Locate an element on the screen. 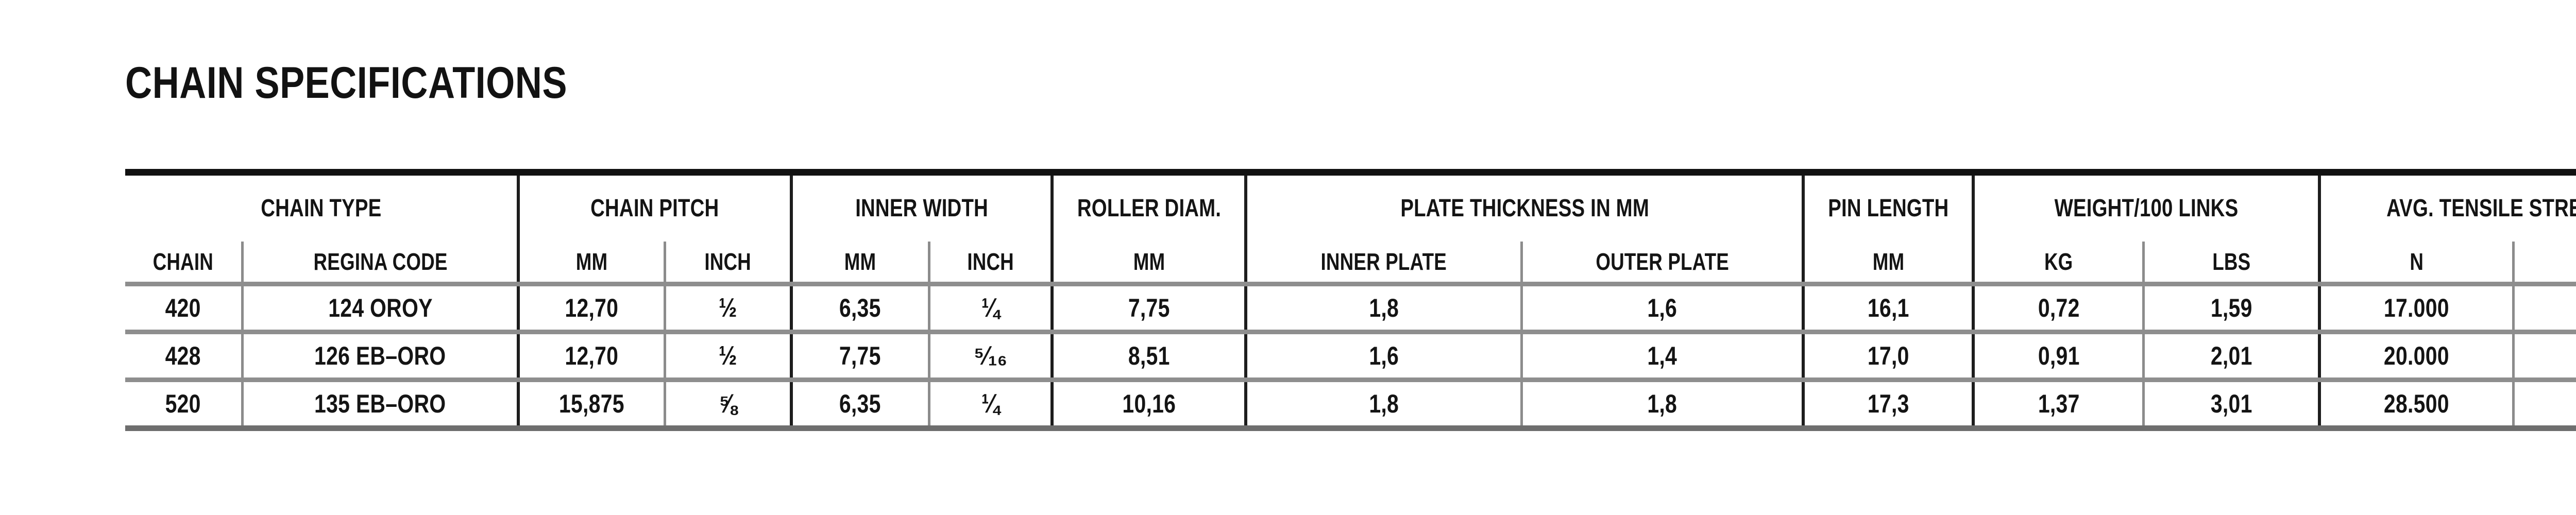 The width and height of the screenshot is (2576, 515). sub-header-roller-diam-mm-label: MM is located at coordinates (1149, 261).